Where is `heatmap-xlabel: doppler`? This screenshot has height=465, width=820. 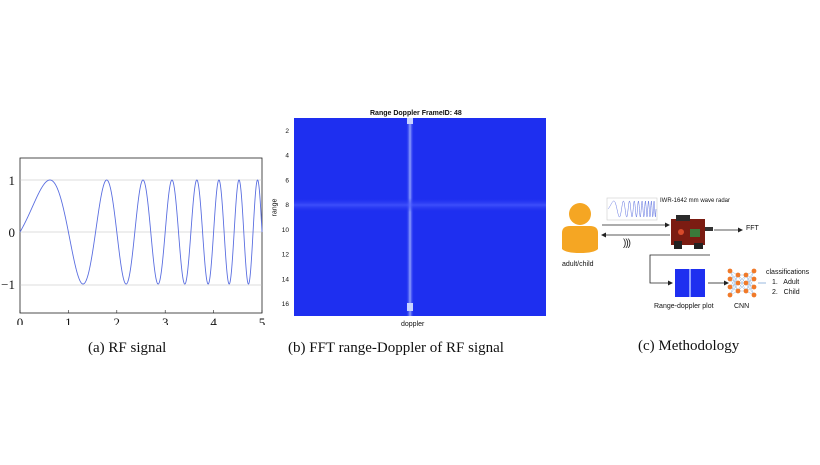 heatmap-xlabel: doppler is located at coordinates (413, 324).